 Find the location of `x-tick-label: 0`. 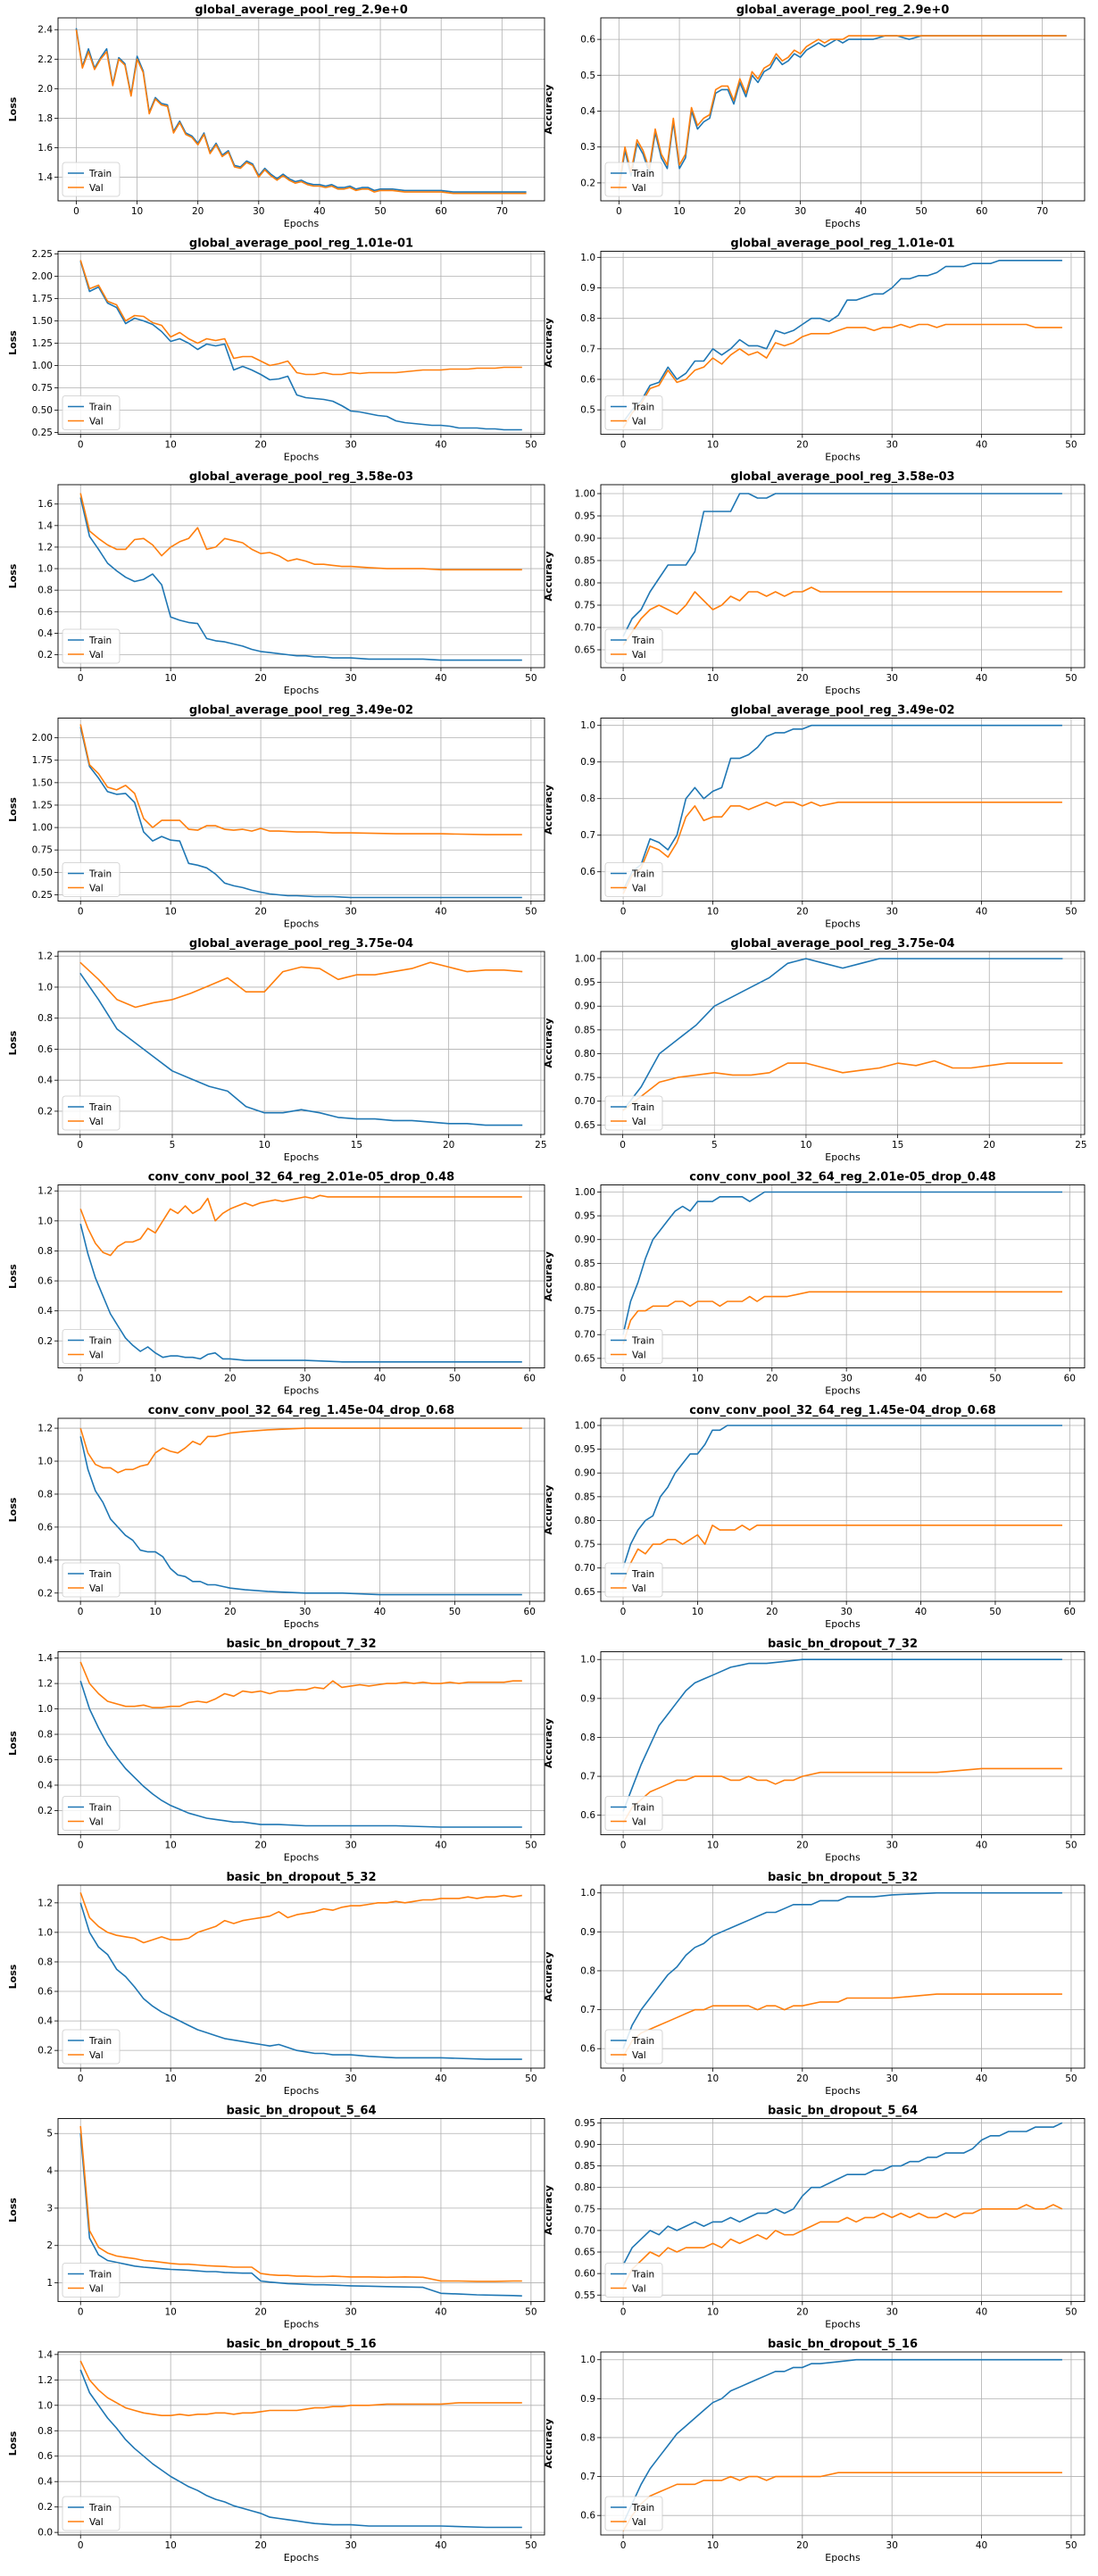

x-tick-label: 0 is located at coordinates (81, 445).